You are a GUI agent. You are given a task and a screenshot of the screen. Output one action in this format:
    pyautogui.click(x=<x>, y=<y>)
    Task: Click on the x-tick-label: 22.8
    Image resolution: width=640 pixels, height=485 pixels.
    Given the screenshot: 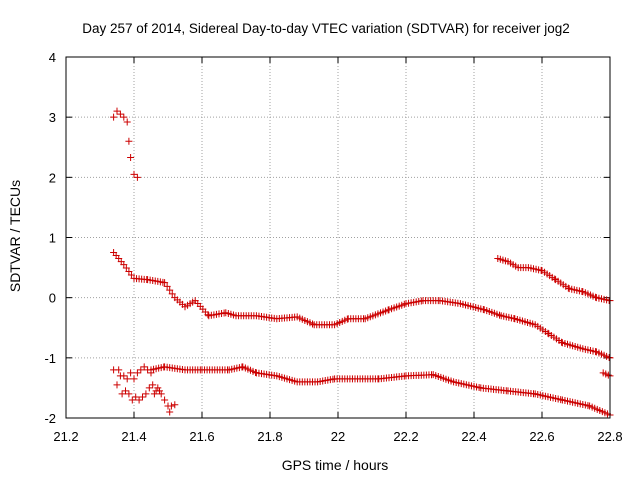 What is the action you would take?
    pyautogui.click(x=609, y=436)
    